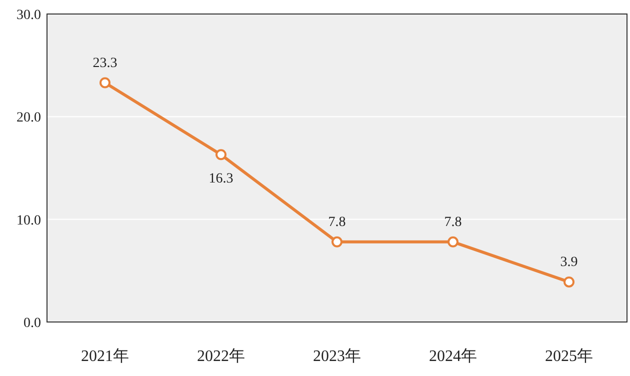  Describe the element at coordinates (28, 118) in the screenshot. I see `y-tick-label: 20.0` at that location.